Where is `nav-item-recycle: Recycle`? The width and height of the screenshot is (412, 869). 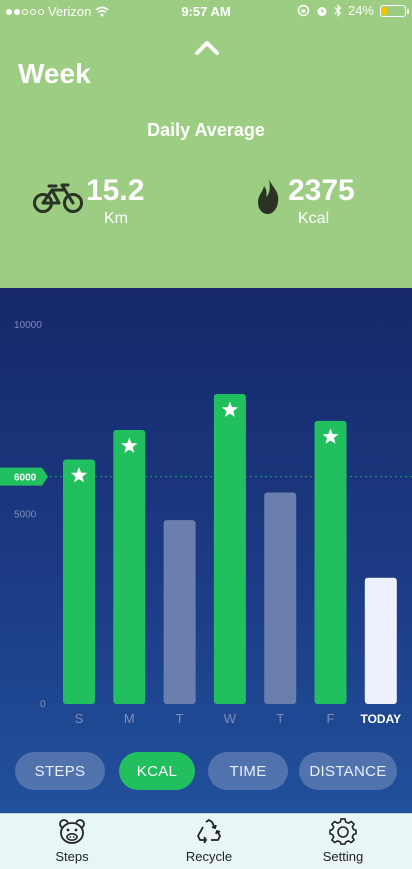 nav-item-recycle: Recycle is located at coordinates (209, 841).